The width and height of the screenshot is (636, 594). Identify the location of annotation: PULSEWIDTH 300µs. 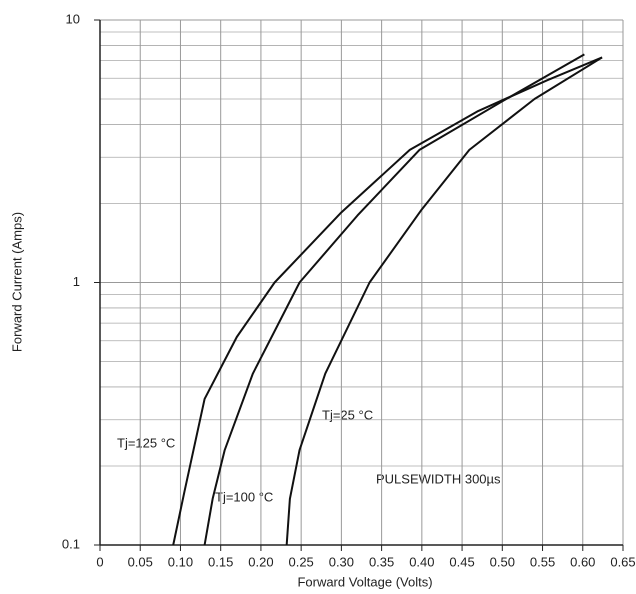
(438, 478).